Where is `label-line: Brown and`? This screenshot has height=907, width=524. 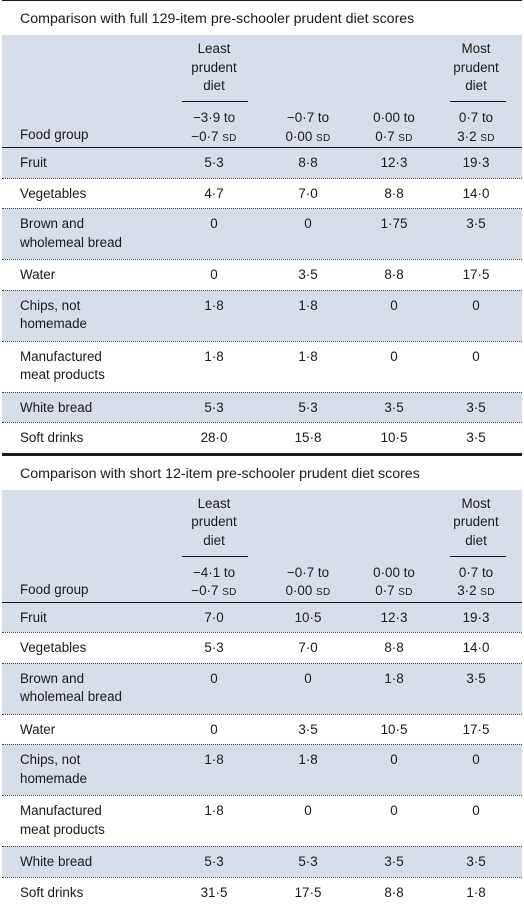
label-line: Brown and is located at coordinates (71, 224).